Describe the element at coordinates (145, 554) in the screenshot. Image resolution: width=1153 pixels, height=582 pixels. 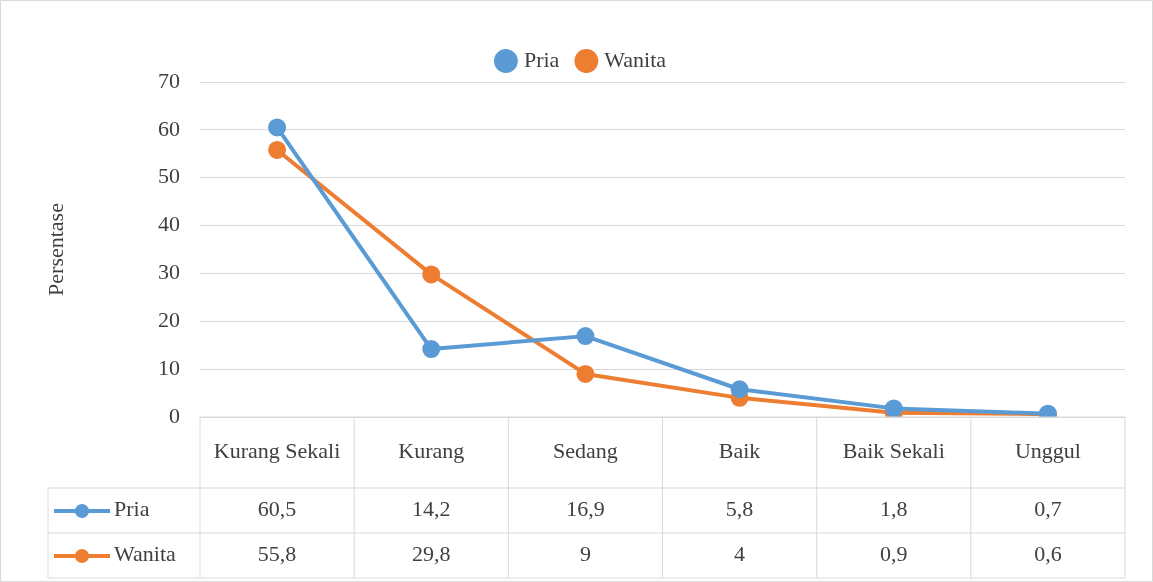
I see `text: Wanita` at that location.